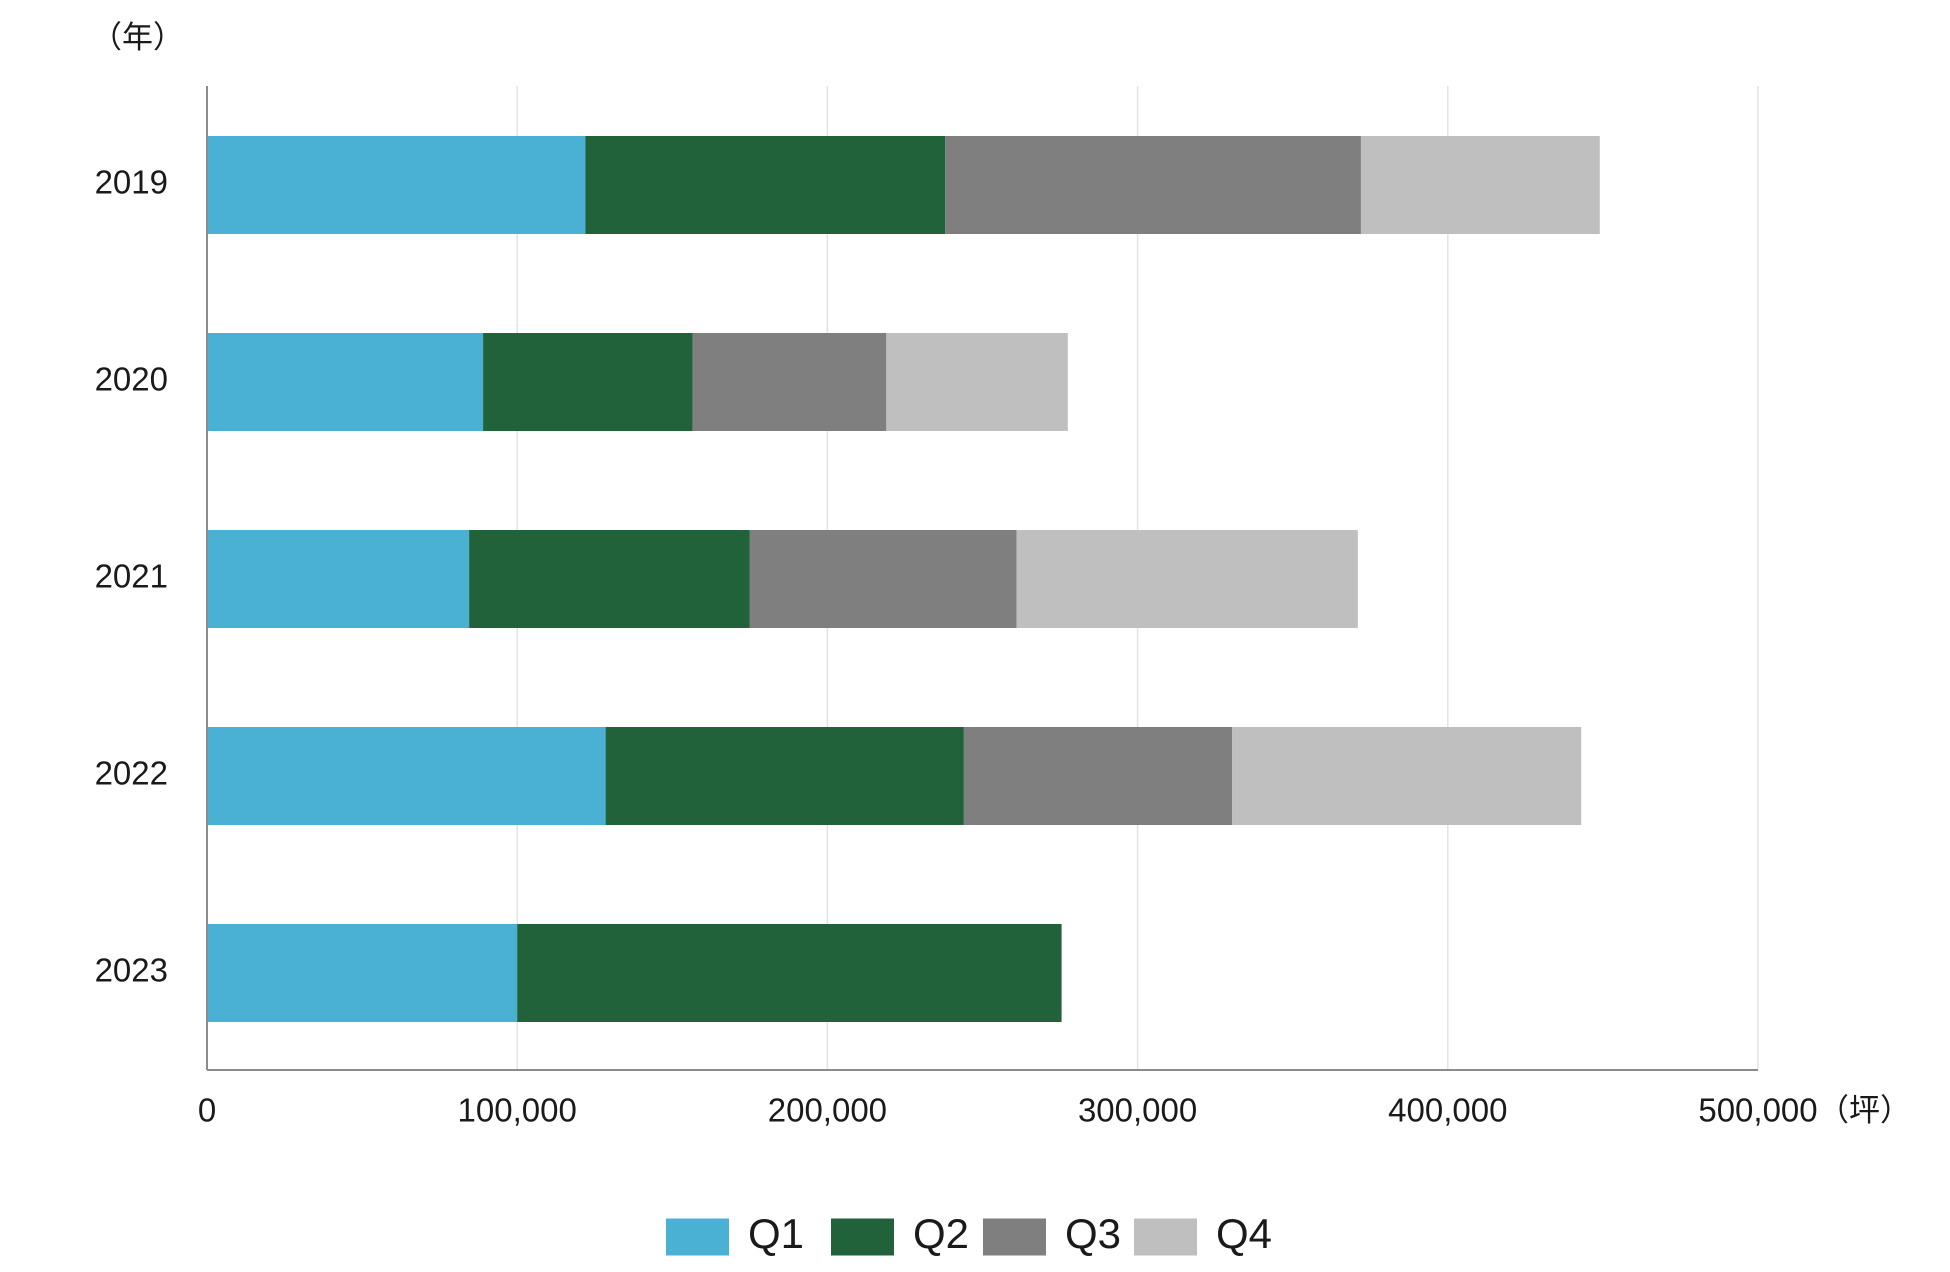 The image size is (1950, 1272). Describe the element at coordinates (345, 382) in the screenshot. I see `bar-q1-2020` at that location.